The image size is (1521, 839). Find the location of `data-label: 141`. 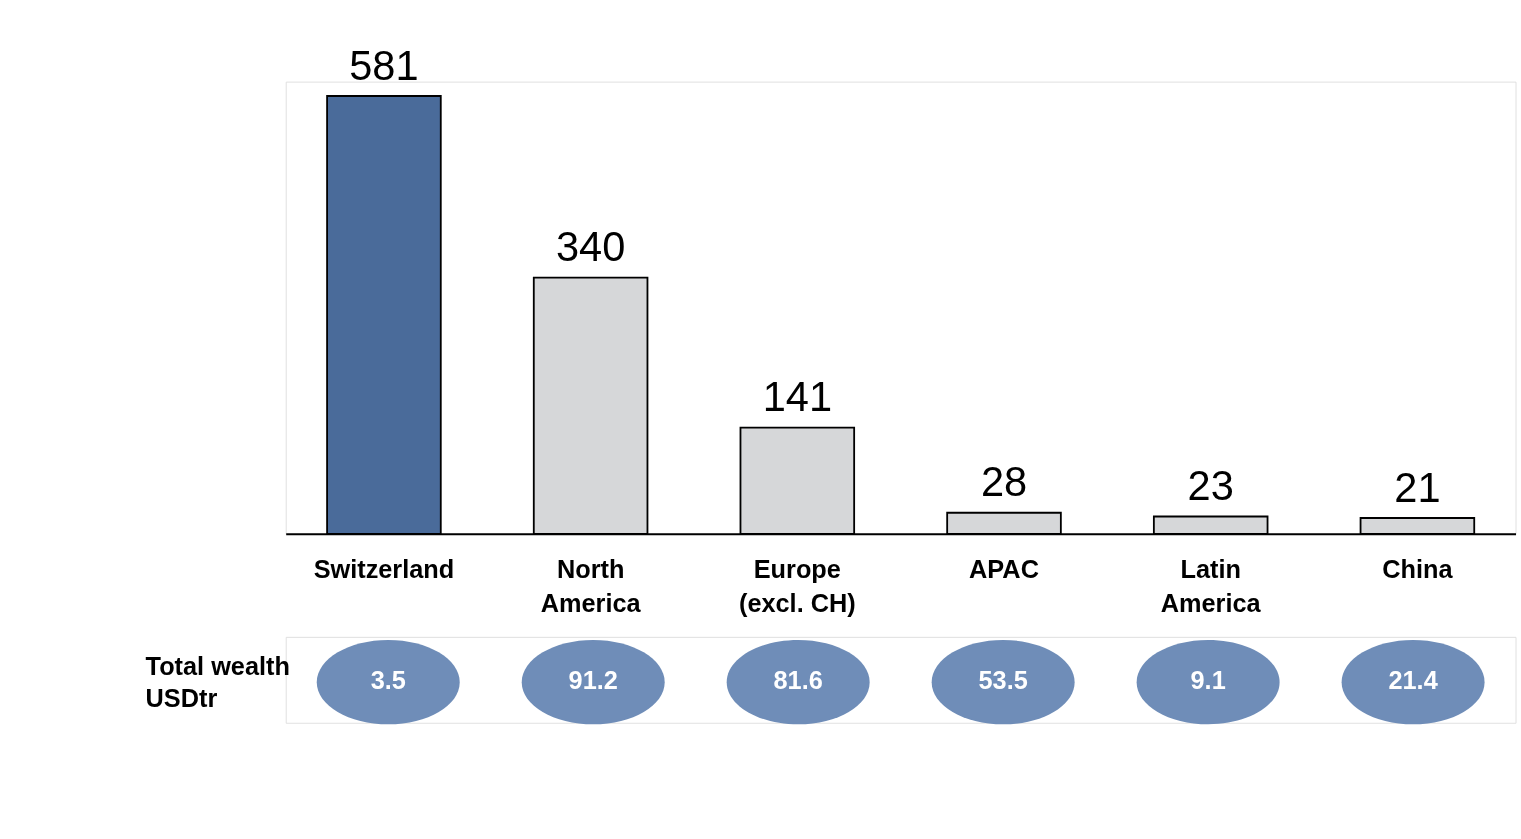

data-label: 141 is located at coordinates (797, 397).